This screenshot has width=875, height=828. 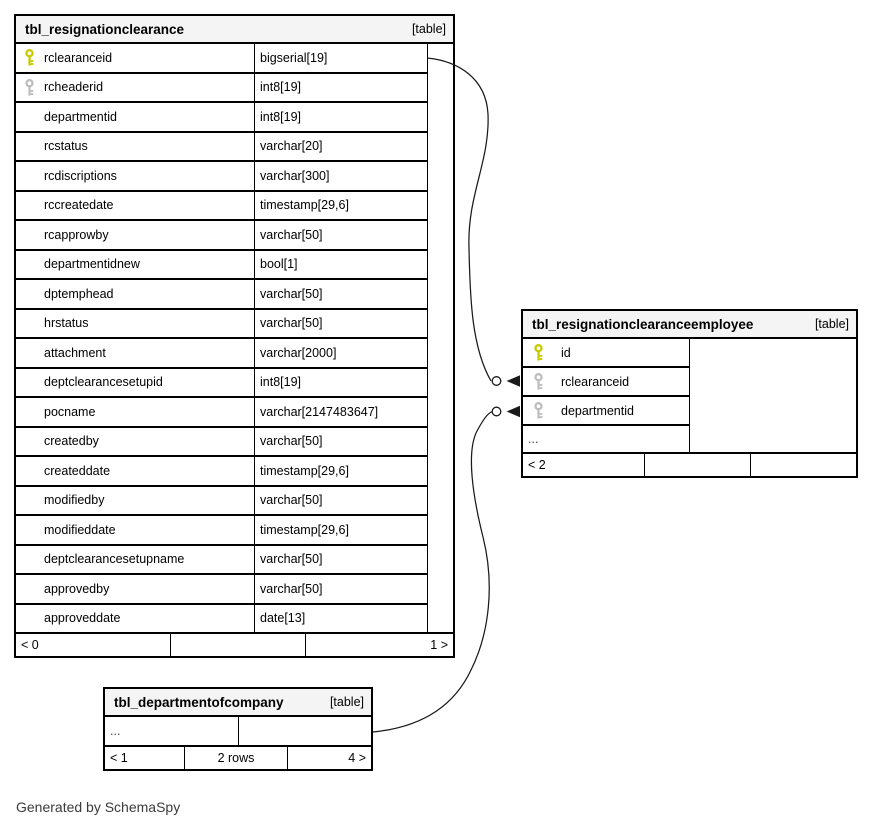 What do you see at coordinates (221, 295) in the screenshot?
I see `table-row: dptemphead varchar[50]` at bounding box center [221, 295].